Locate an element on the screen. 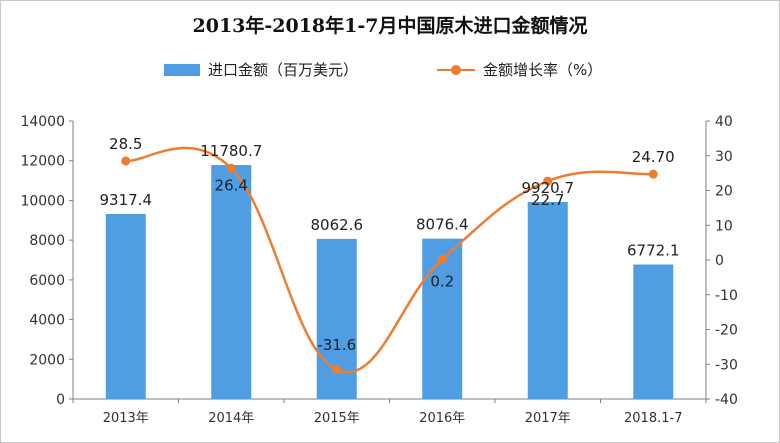 Image resolution: width=780 pixels, height=443 pixels. growth-value-label: -31.6 is located at coordinates (336, 345).